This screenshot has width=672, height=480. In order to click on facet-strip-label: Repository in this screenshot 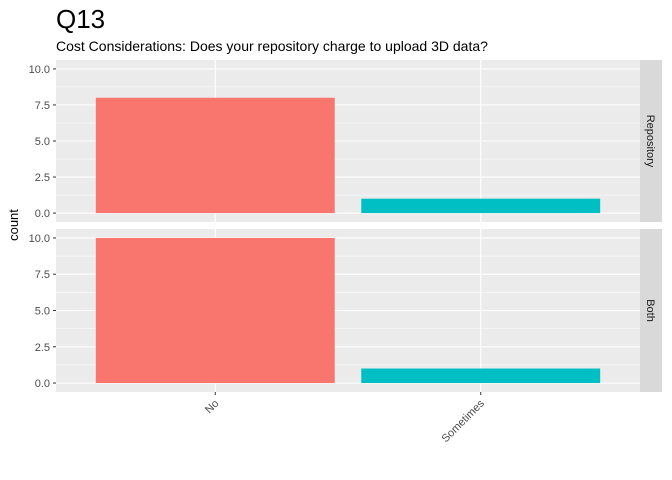, I will do `click(650, 141)`.